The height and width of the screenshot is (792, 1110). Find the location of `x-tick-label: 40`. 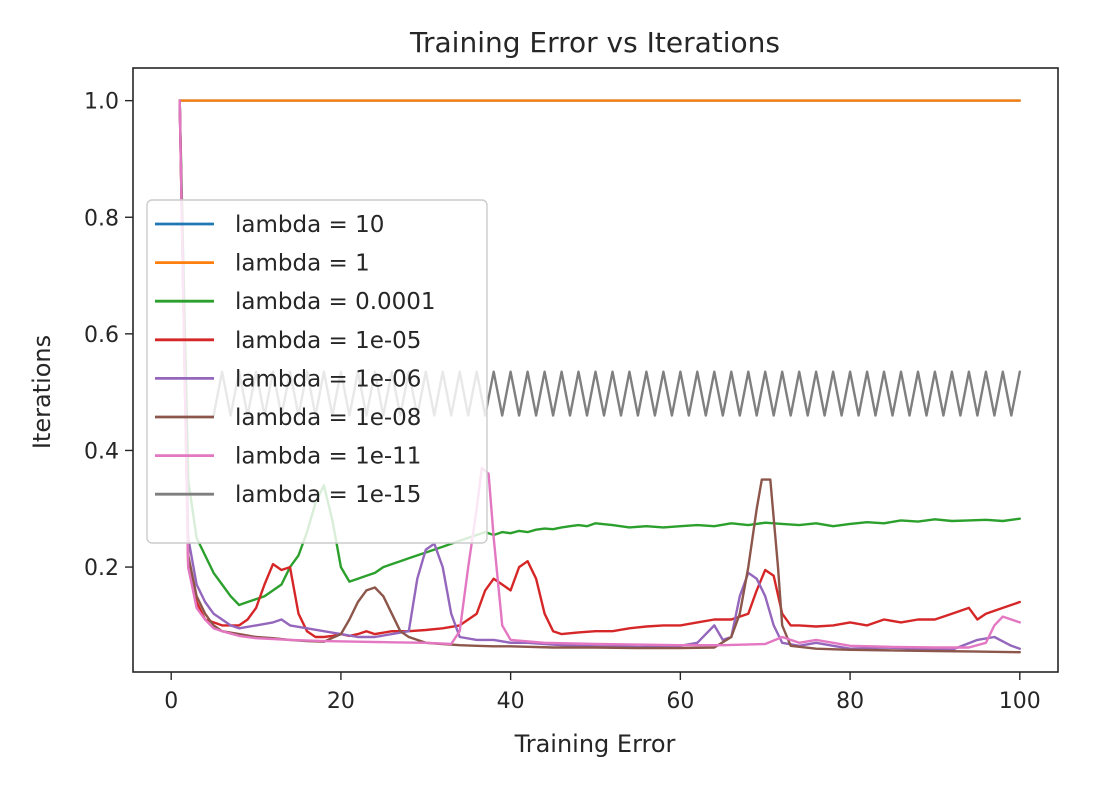

x-tick-label: 40 is located at coordinates (511, 701).